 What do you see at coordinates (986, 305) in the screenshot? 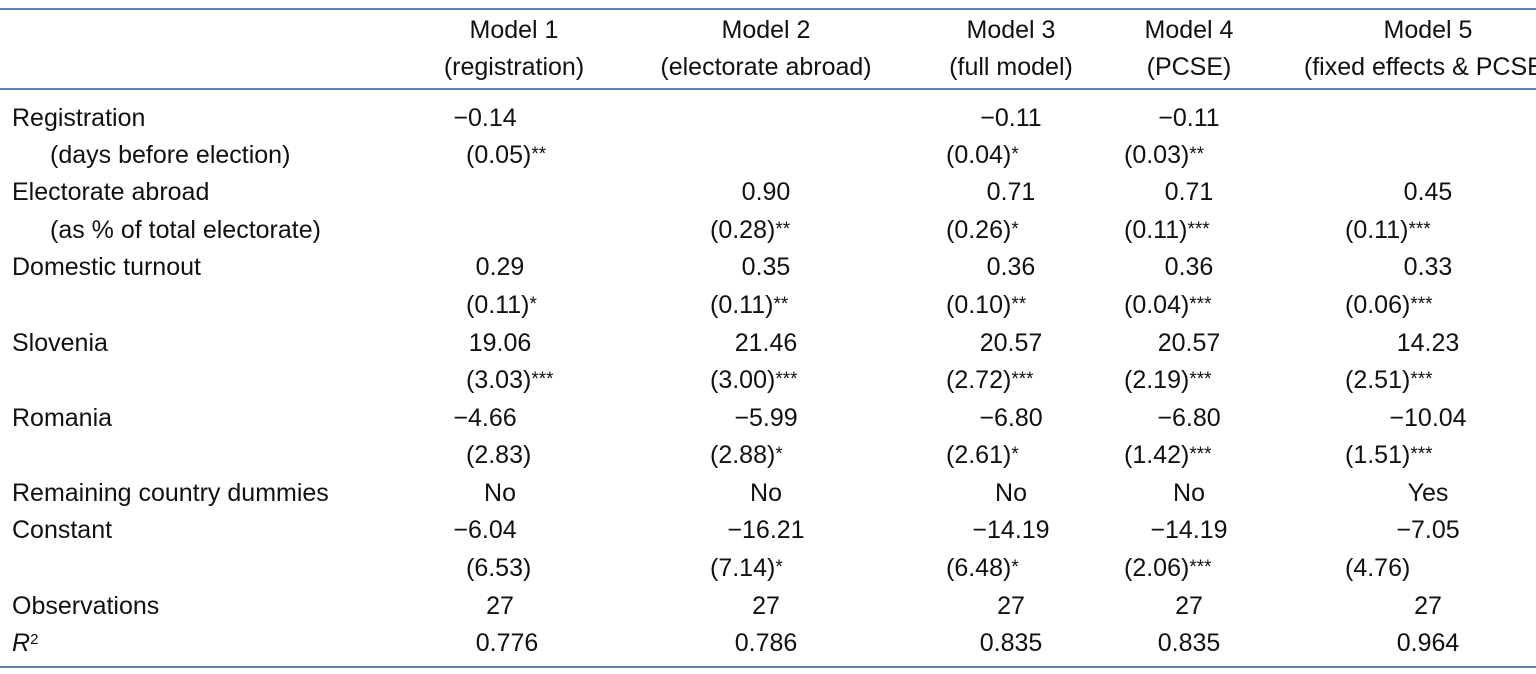
I see `cell-m3-turnout-se: (0.10)**` at bounding box center [986, 305].